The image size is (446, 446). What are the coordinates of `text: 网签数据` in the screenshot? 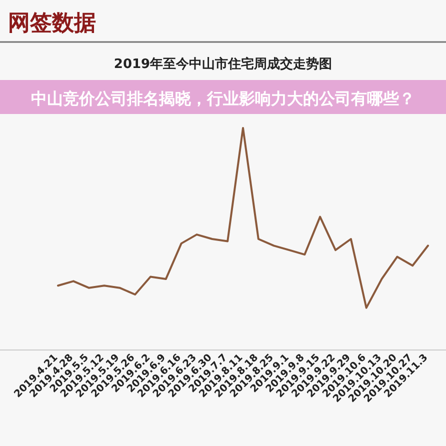 It's located at (52, 23).